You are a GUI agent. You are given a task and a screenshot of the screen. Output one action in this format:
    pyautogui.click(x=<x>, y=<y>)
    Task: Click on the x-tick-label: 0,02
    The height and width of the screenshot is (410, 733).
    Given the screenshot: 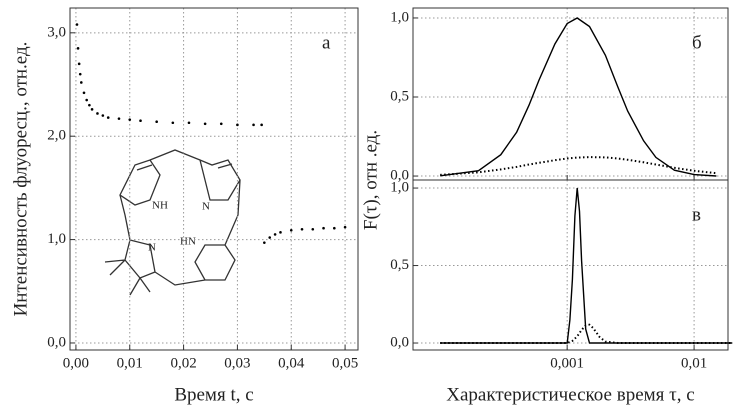 What is the action you would take?
    pyautogui.click(x=183, y=363)
    